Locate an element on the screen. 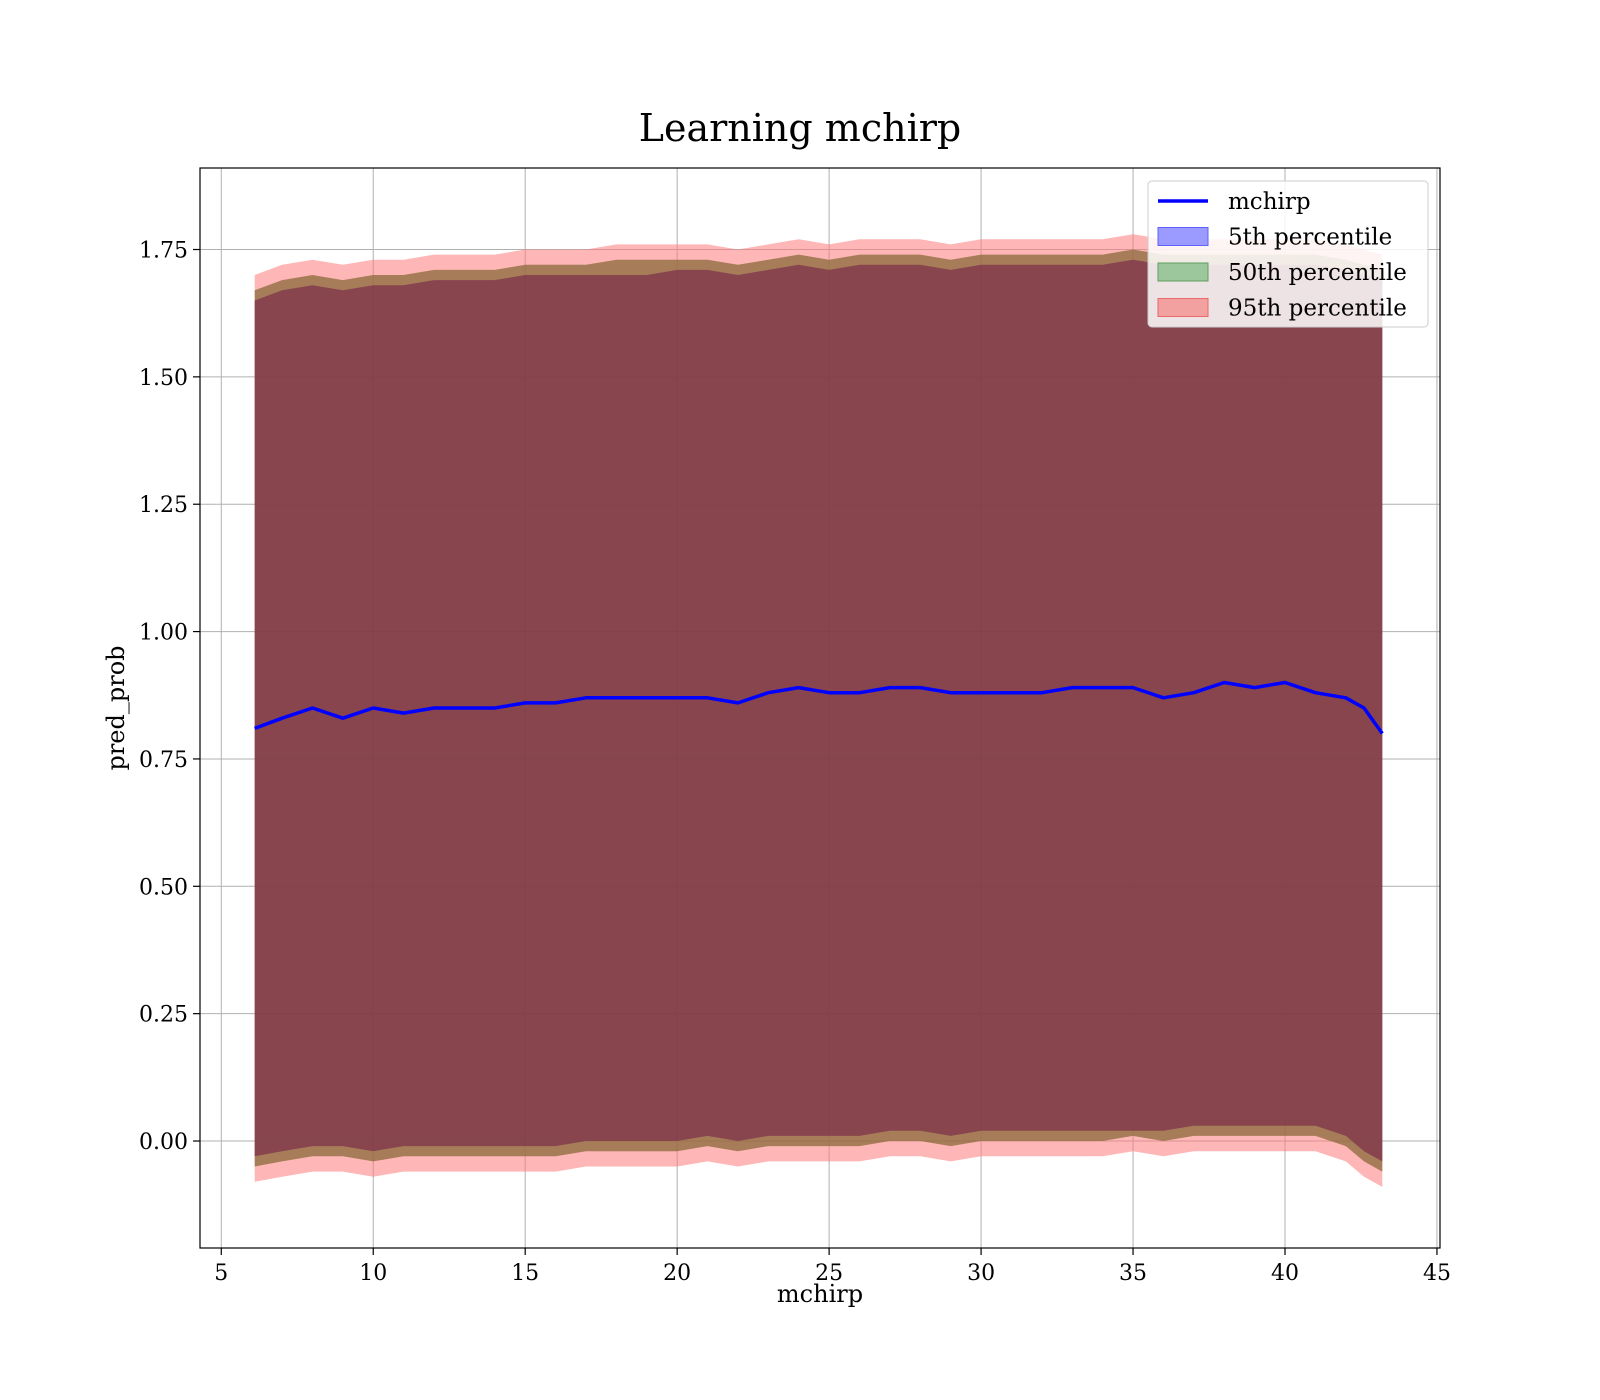 This screenshot has width=1600, height=1400. legend-box is located at coordinates (1288, 254).